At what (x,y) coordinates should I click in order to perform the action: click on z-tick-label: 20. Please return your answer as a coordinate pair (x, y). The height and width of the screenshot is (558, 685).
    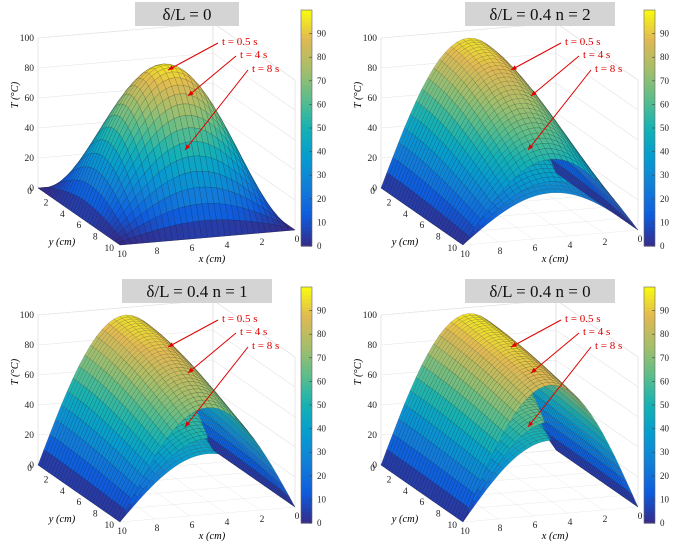
    Looking at the image, I should click on (30, 159).